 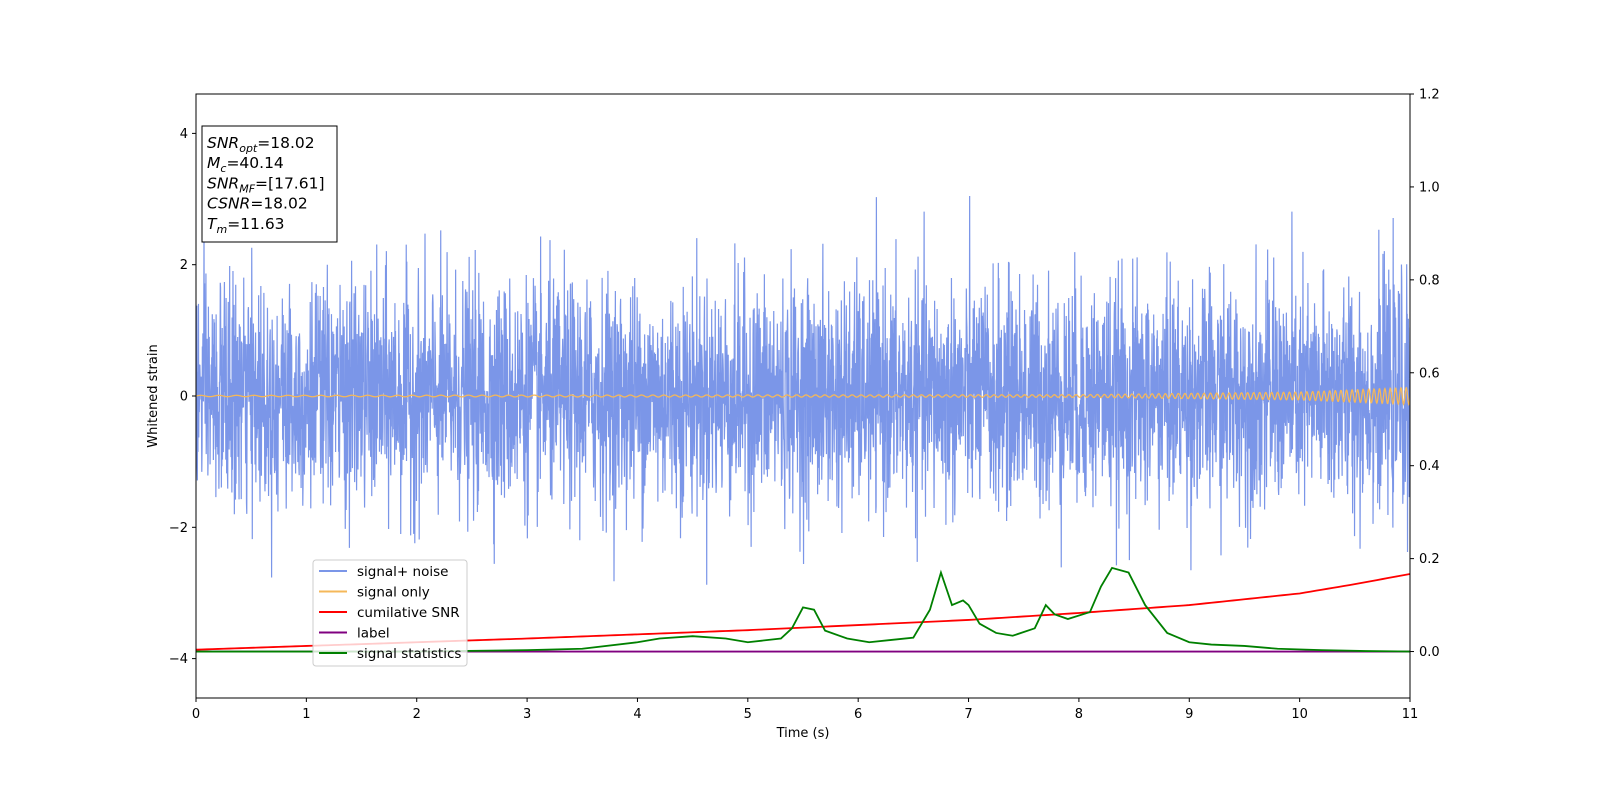 What do you see at coordinates (527, 714) in the screenshot?
I see `x-tick-label: 3` at bounding box center [527, 714].